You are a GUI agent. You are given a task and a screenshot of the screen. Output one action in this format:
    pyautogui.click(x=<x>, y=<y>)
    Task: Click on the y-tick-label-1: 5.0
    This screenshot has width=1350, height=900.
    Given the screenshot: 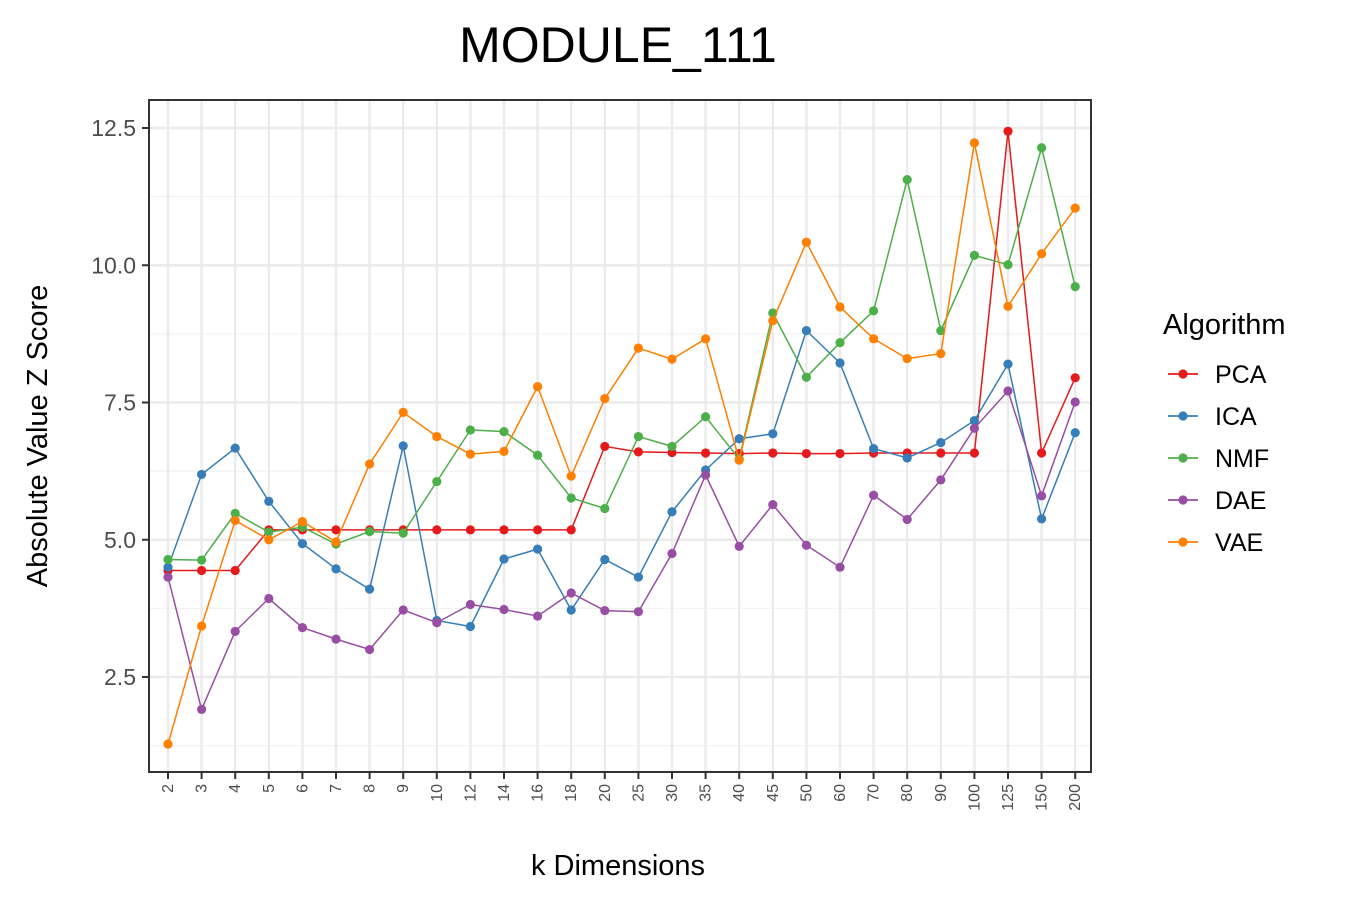 What is the action you would take?
    pyautogui.click(x=120, y=540)
    